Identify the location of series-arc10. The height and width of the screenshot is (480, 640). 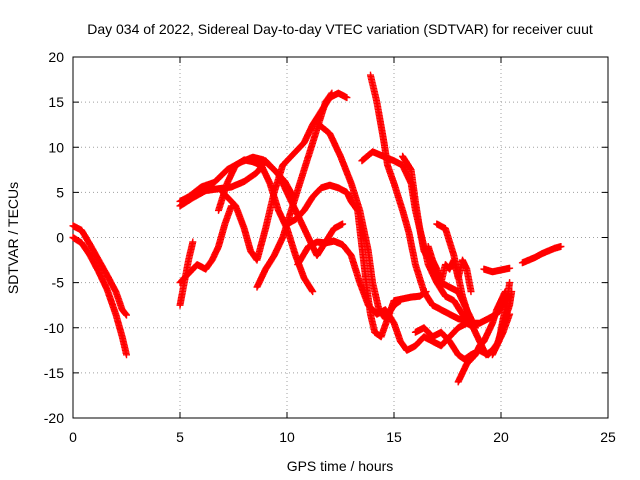
(356, 261).